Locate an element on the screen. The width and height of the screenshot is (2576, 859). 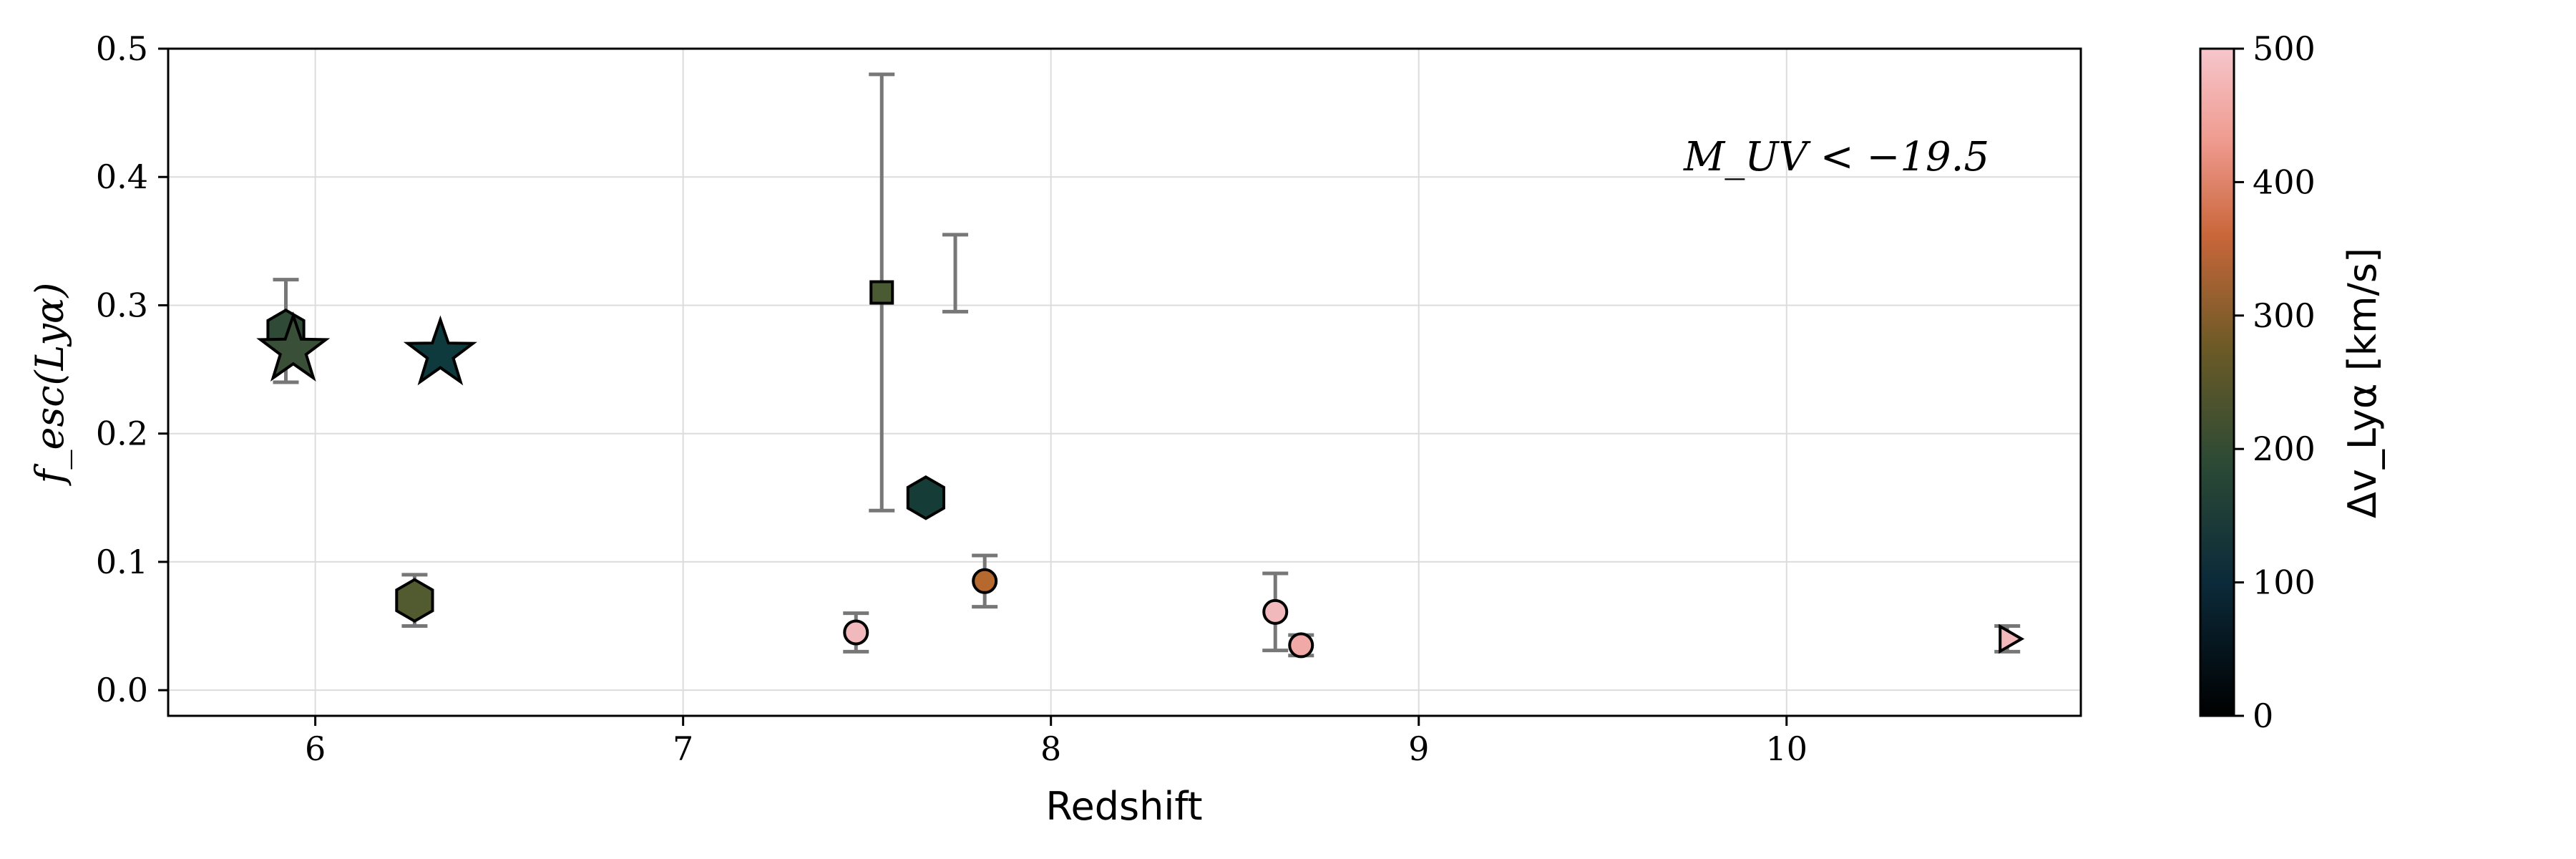
y-axis-ticks: 0.0 0.1 0.2 0.3 0.4 0.5 is located at coordinates (132, 369).